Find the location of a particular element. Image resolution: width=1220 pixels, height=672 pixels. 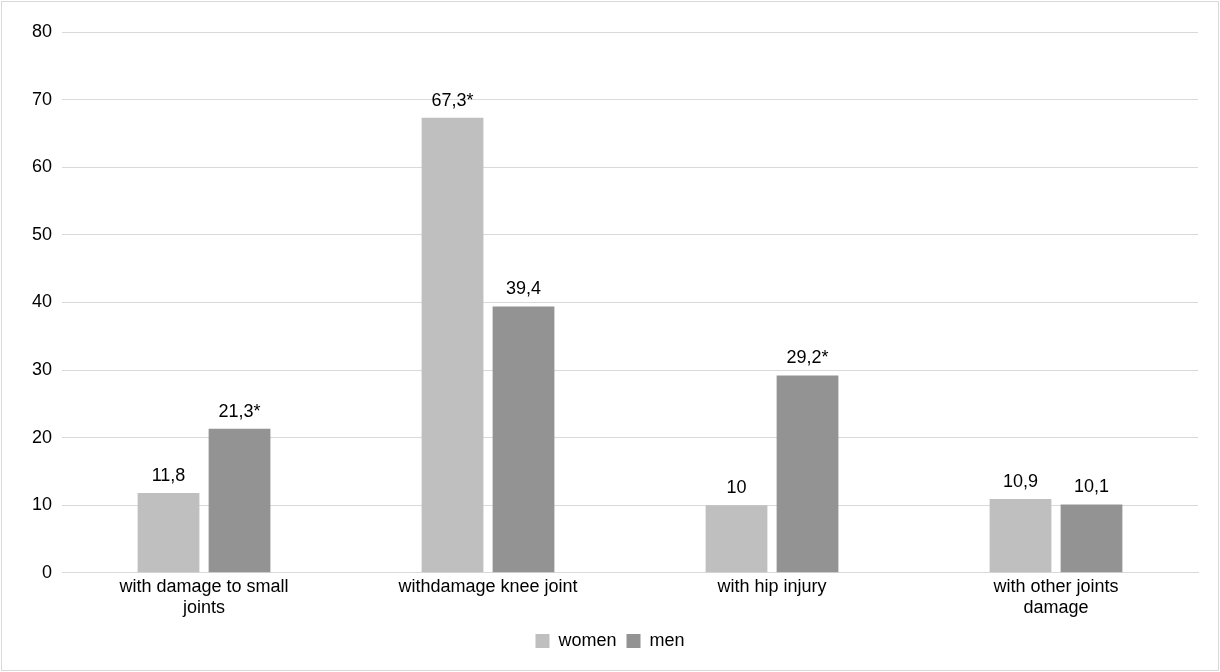

x-tick-label: with hip injury is located at coordinates (771, 585).